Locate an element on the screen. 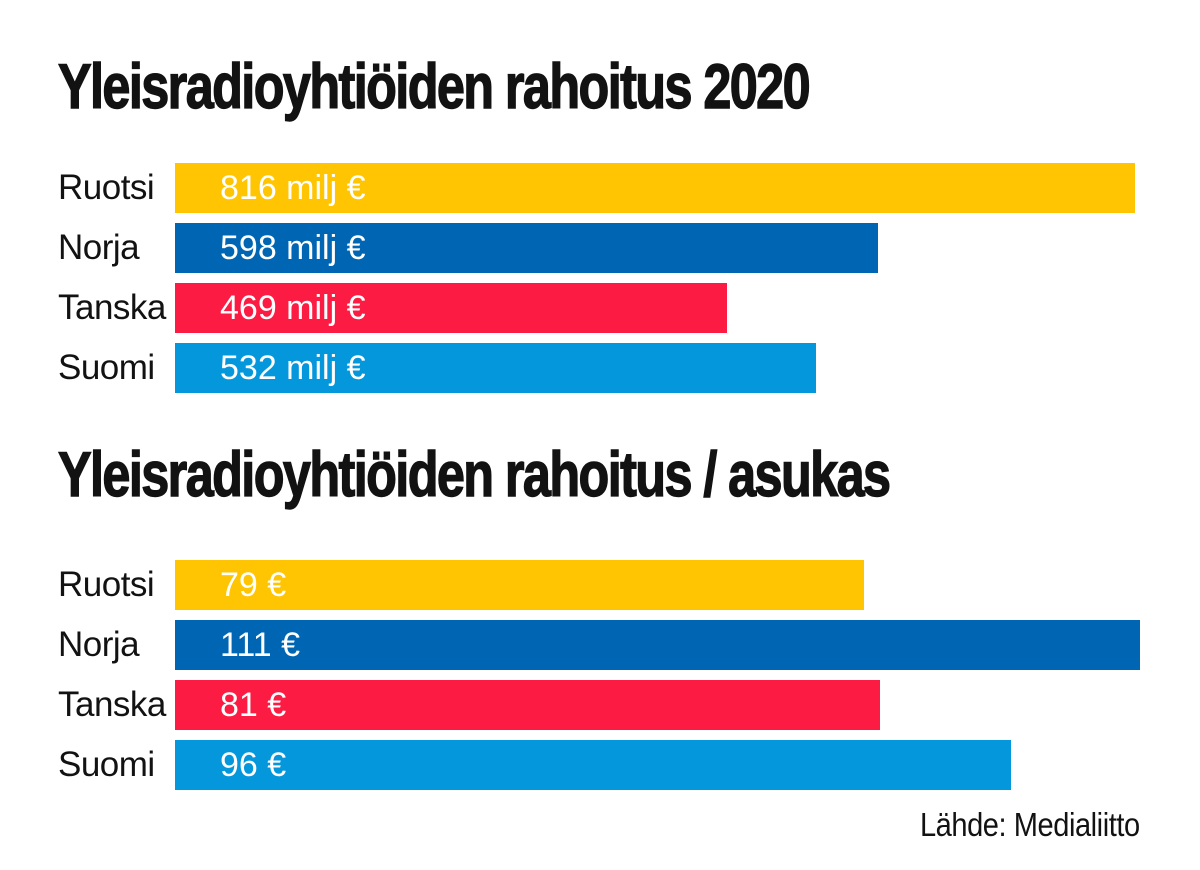 The image size is (1200, 870). value-label: 96 € is located at coordinates (253, 764).